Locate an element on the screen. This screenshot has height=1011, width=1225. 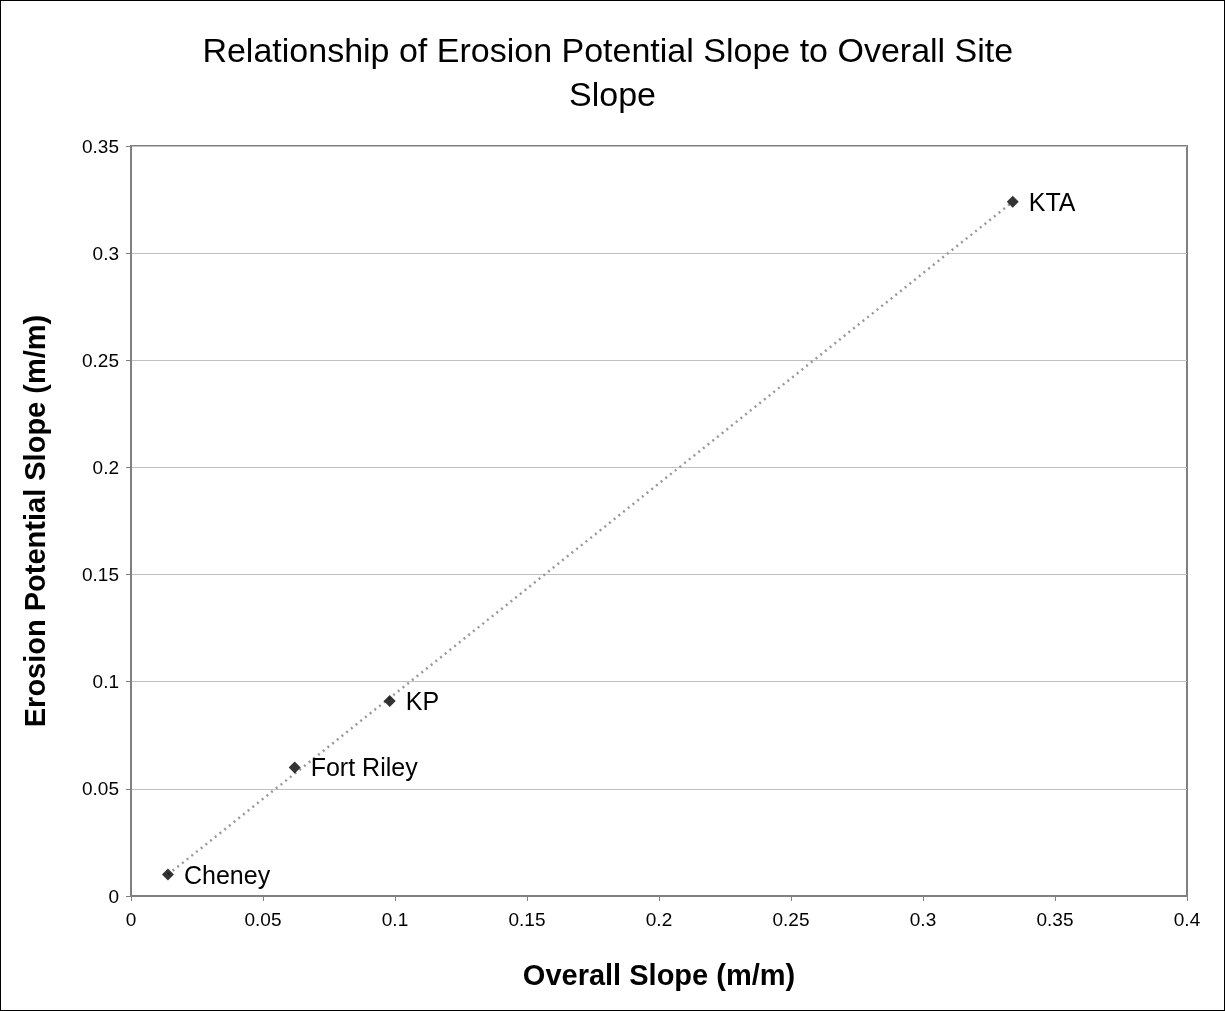
y-tick-label: 0.05 is located at coordinates (100, 789).